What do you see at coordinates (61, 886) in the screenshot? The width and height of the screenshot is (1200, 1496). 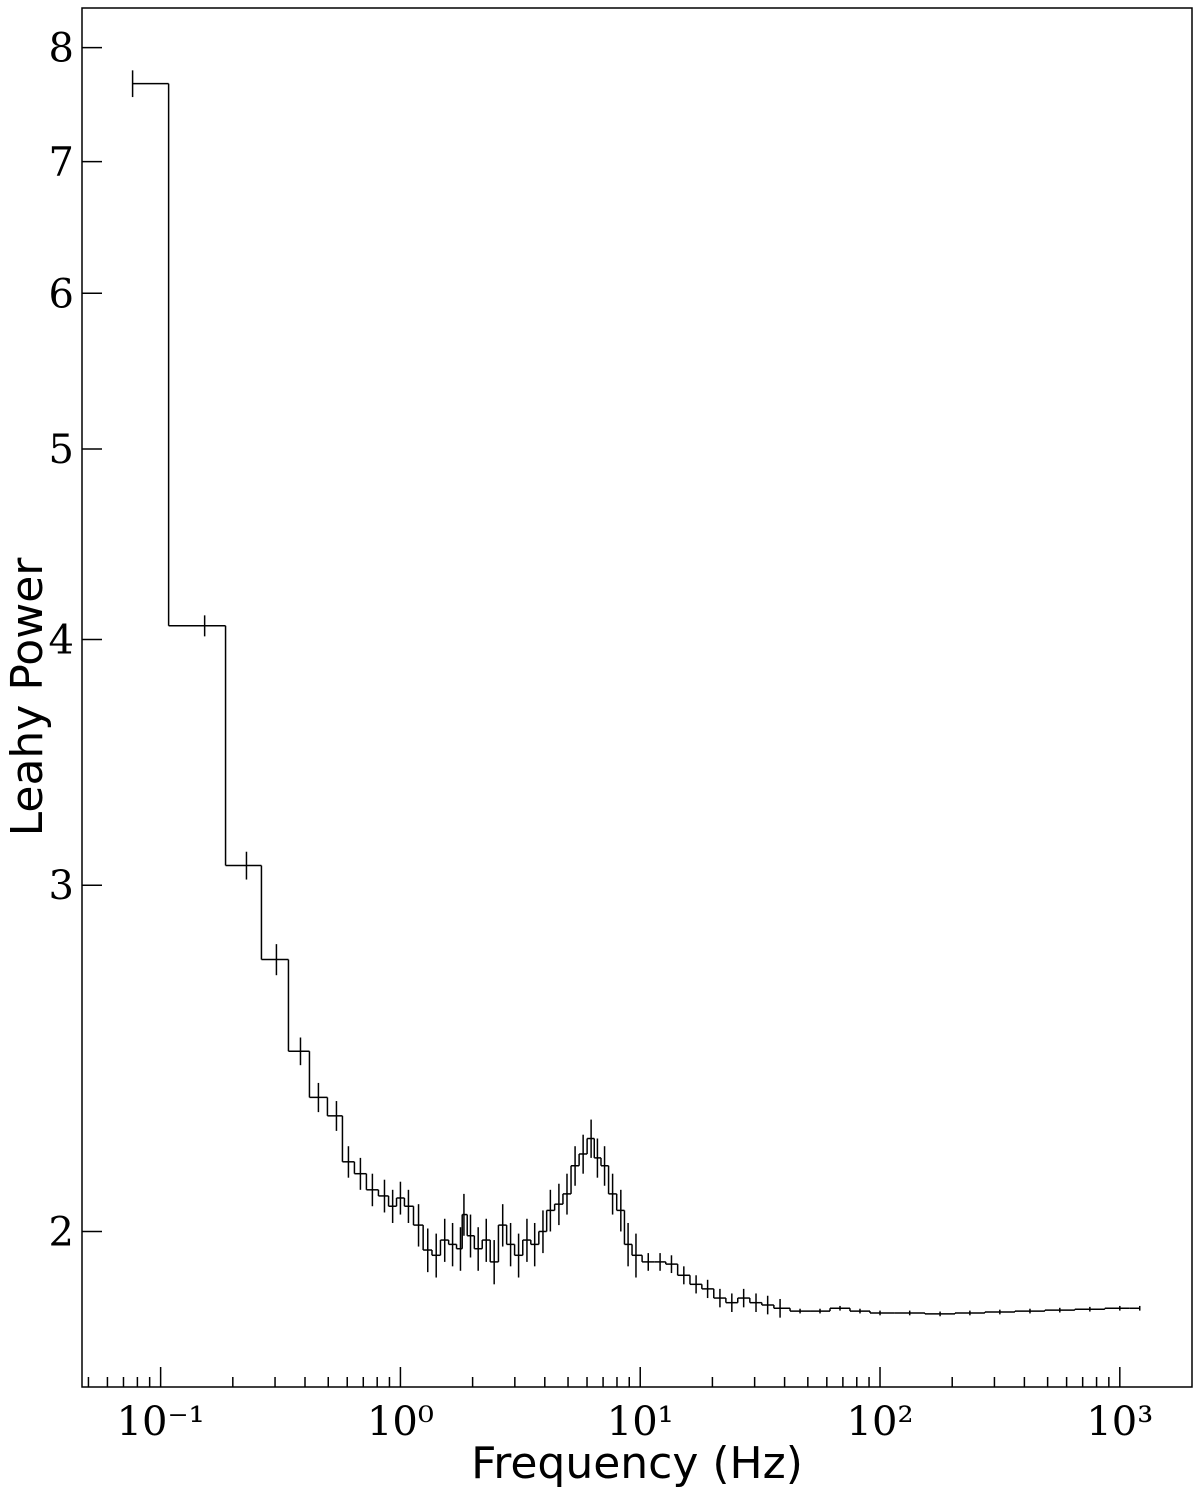 I see `y-tick-label: 3` at bounding box center [61, 886].